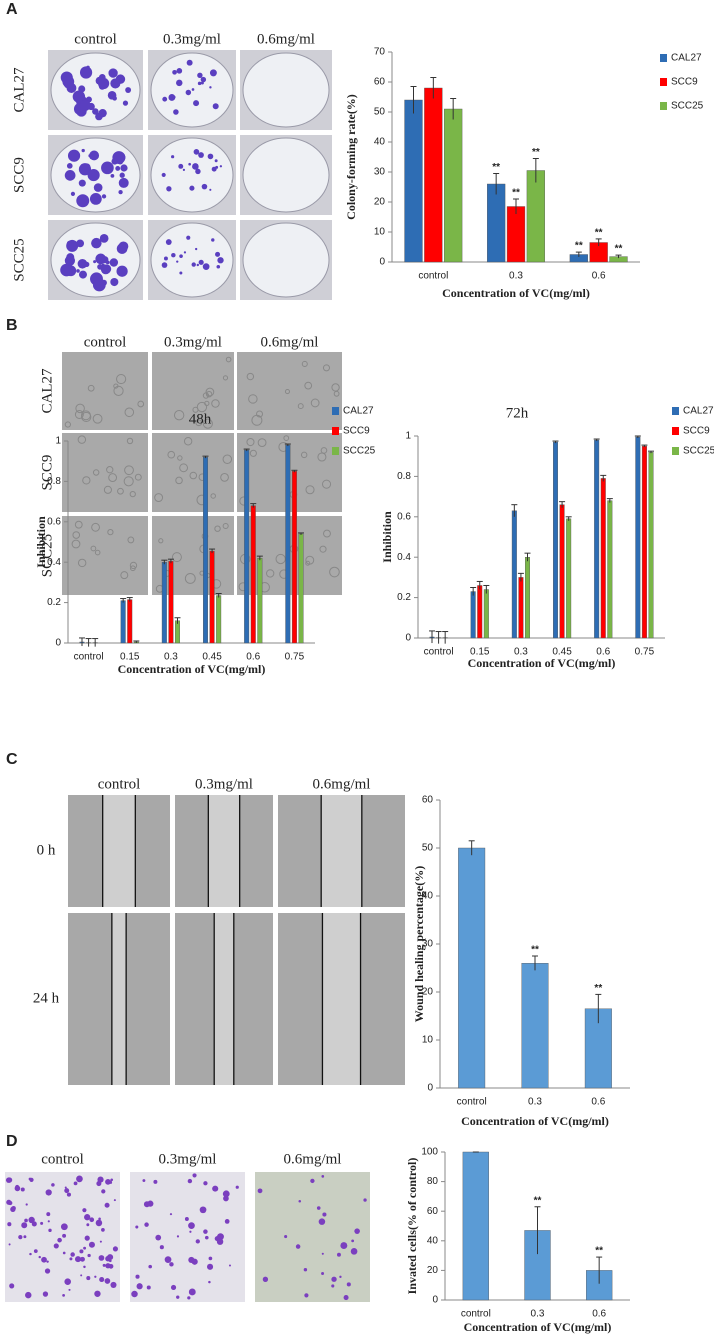  Describe the element at coordinates (54, 521) in the screenshot. I see `y-tick-label: 0.6` at that location.